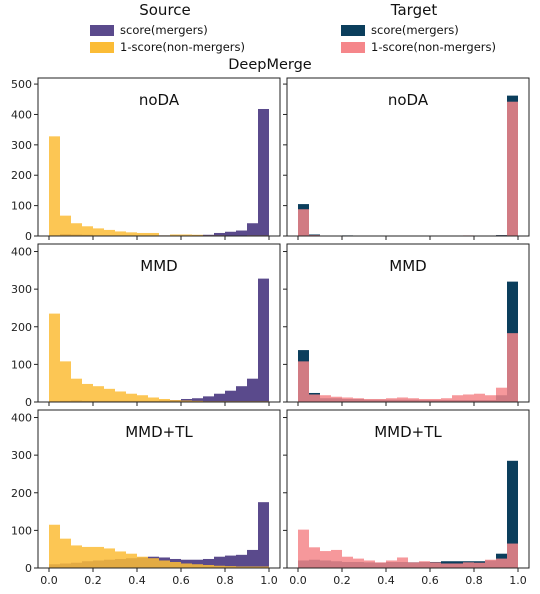 The height and width of the screenshot is (594, 540). Describe the element at coordinates (415, 30) in the screenshot. I see `target-legend-label-mergers: score(mergers)` at that location.